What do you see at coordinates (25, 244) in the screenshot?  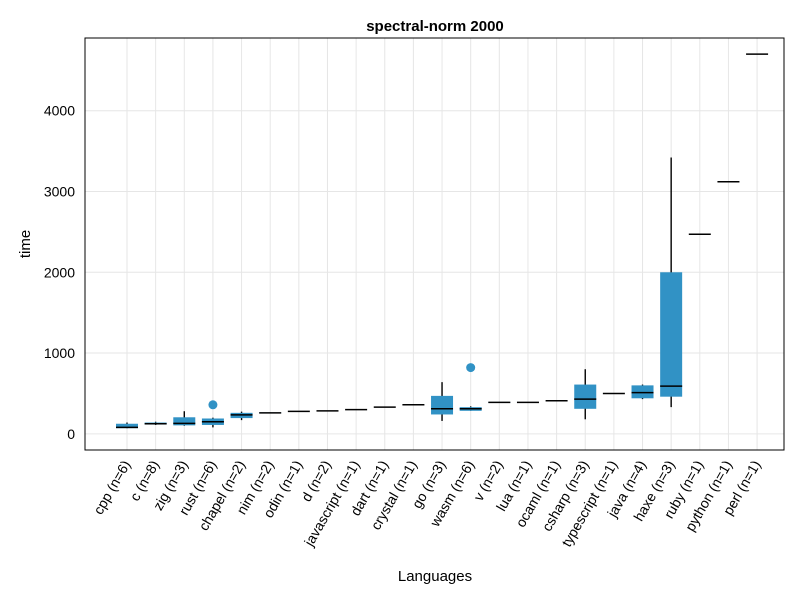 I see `y-axis-label: time` at bounding box center [25, 244].